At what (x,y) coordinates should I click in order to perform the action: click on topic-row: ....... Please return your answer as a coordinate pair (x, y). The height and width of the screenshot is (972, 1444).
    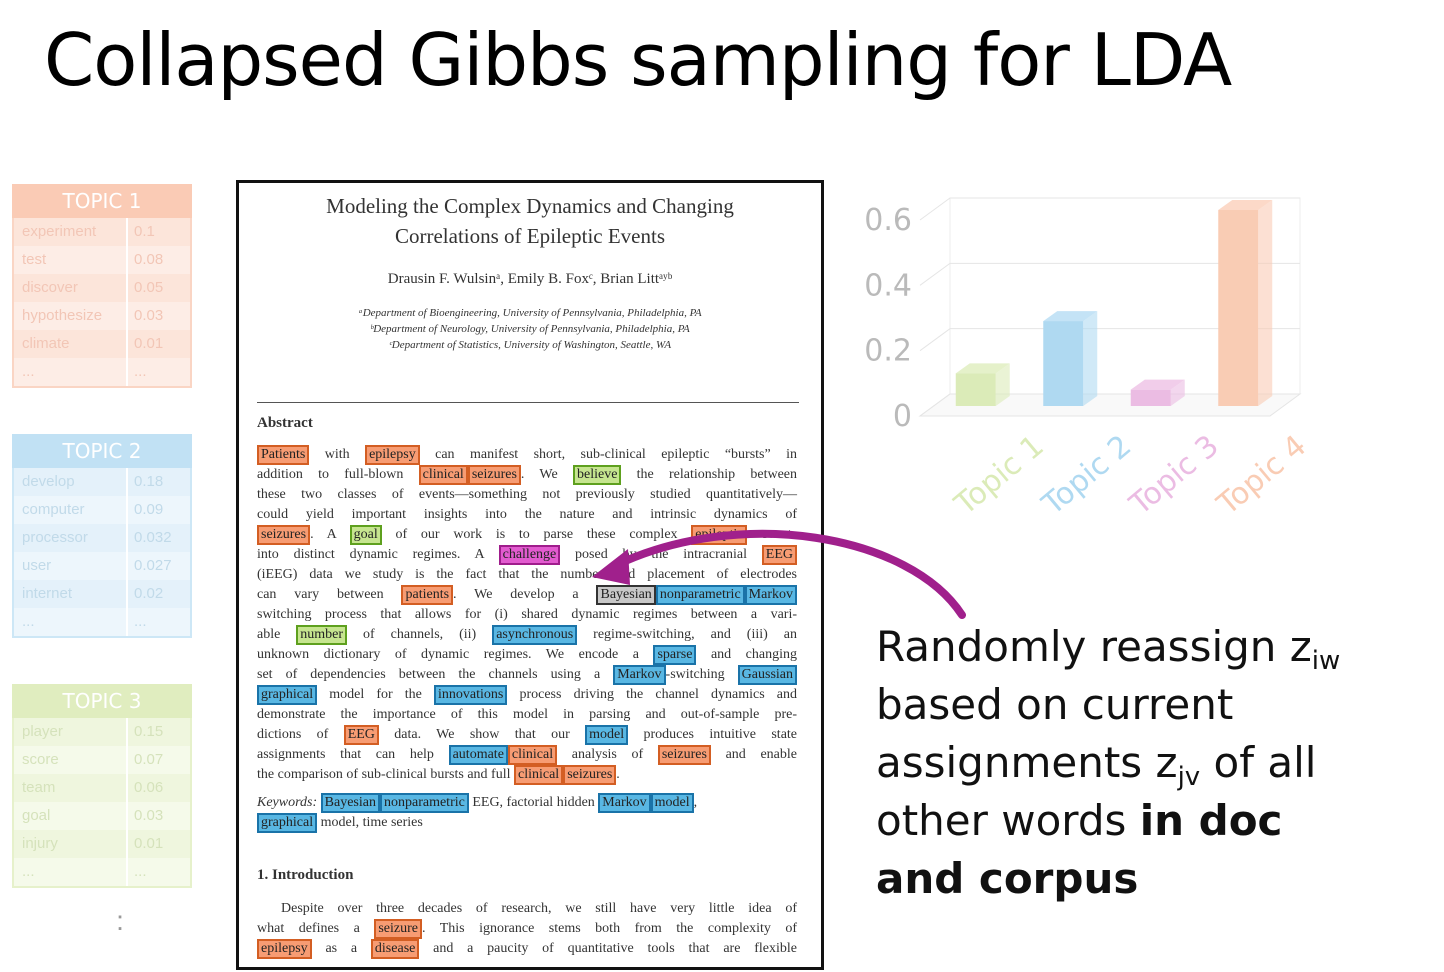
    Looking at the image, I should click on (102, 372).